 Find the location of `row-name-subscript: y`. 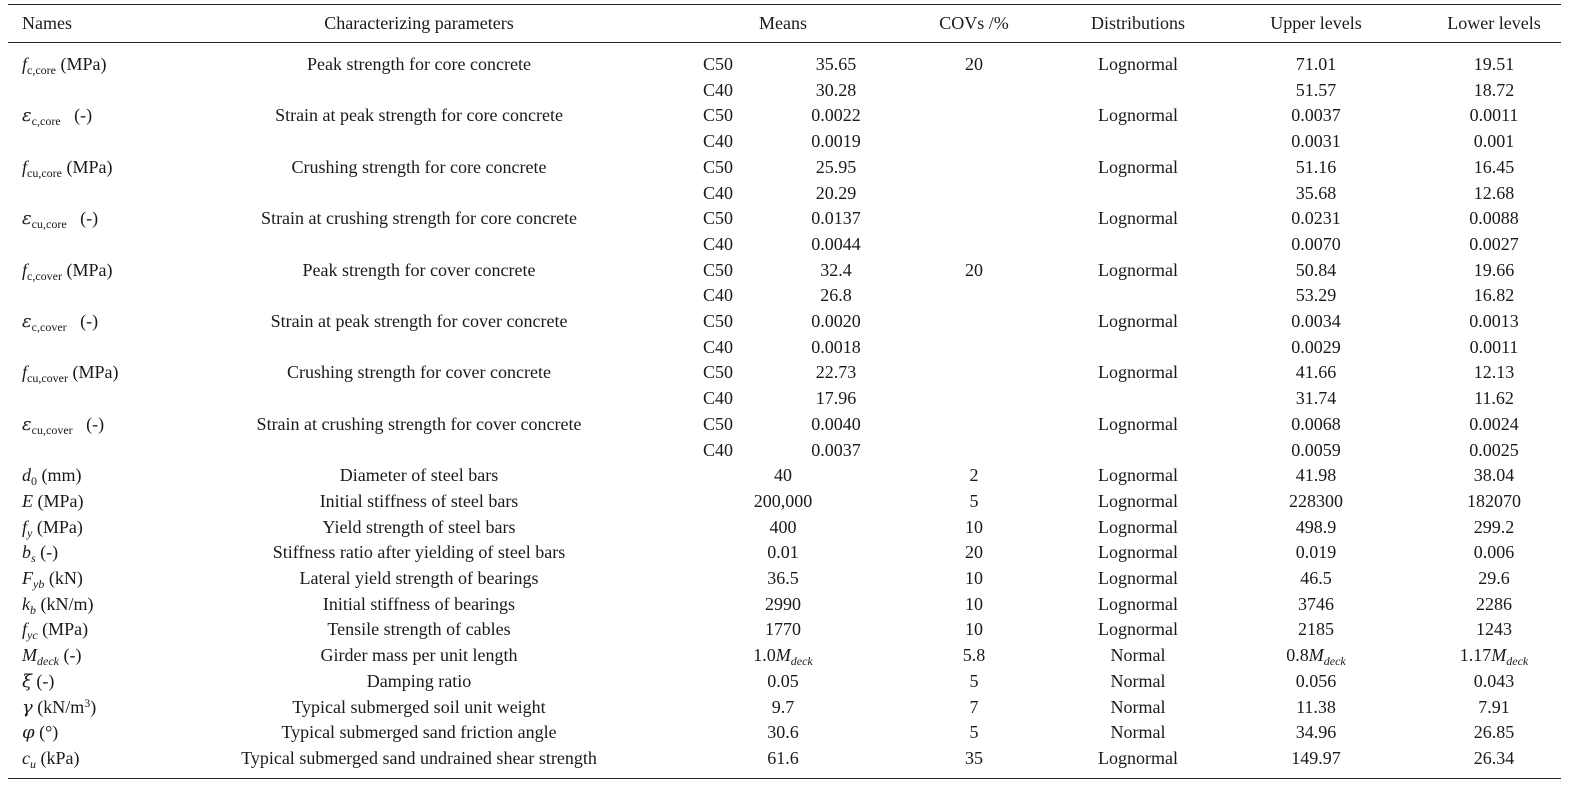

row-name-subscript: y is located at coordinates (30, 532).